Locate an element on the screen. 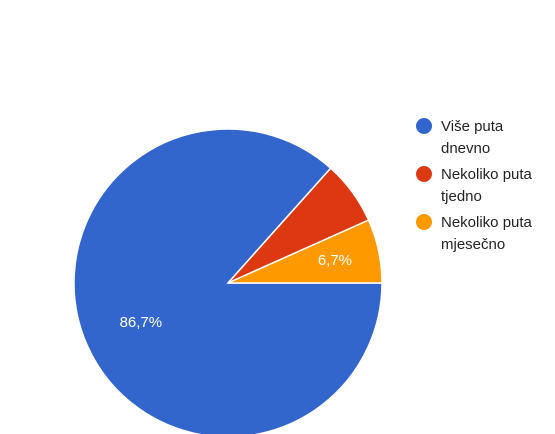 This screenshot has height=434, width=555. legend-label-3-line-1: Nekoliko puta is located at coordinates (487, 222).